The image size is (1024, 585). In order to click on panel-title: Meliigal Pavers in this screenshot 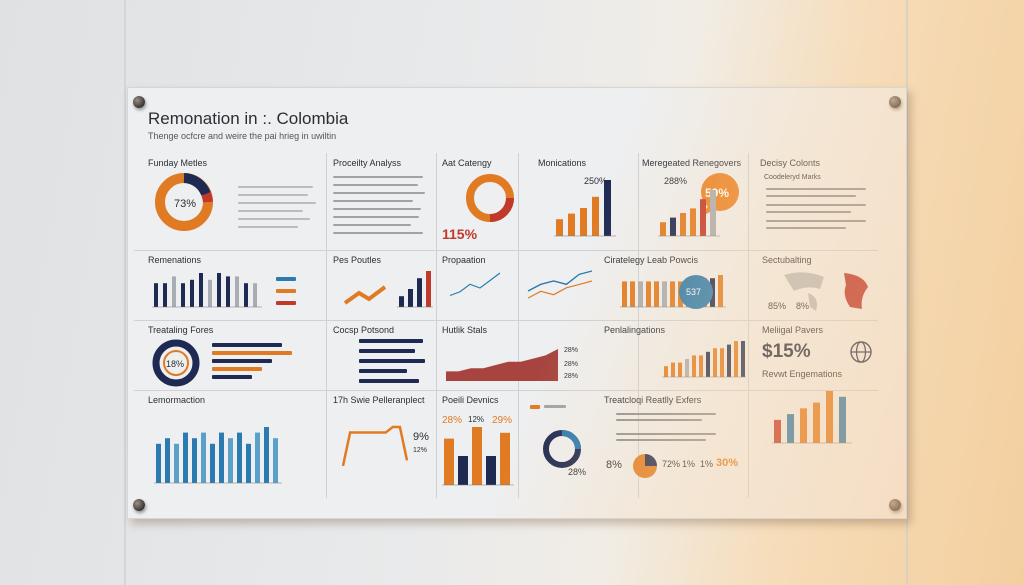, I will do `click(793, 330)`.